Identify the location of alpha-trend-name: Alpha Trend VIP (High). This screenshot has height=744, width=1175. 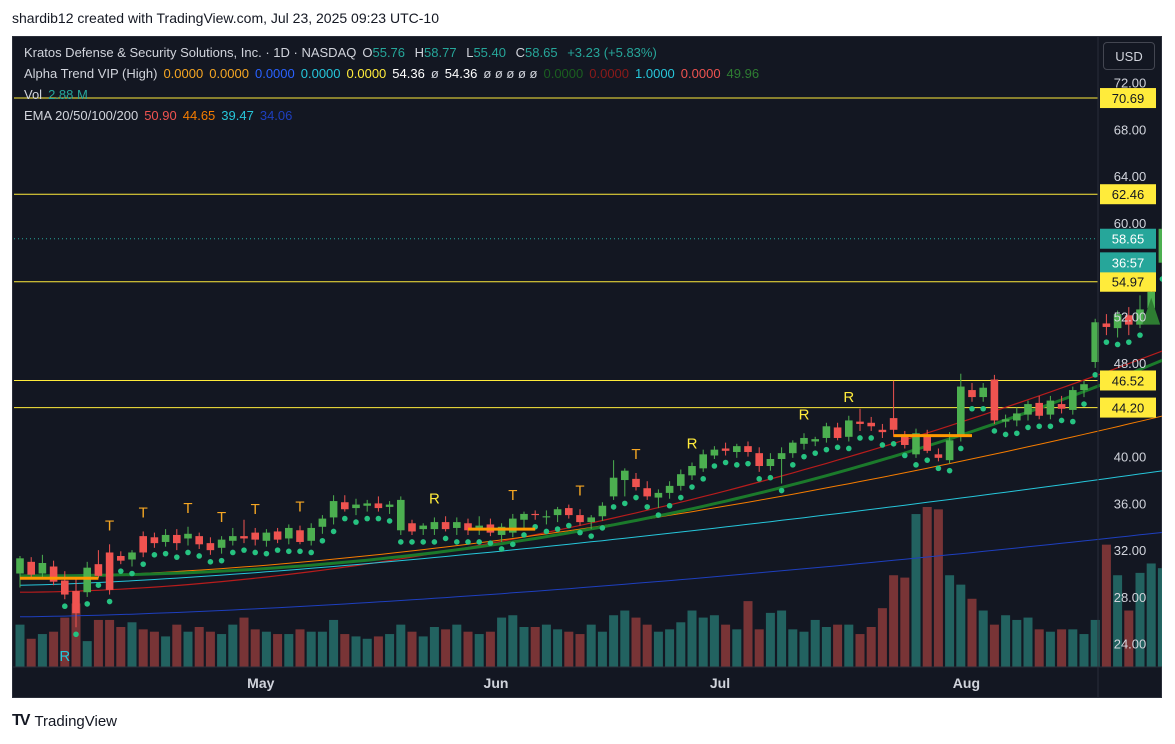
(91, 73).